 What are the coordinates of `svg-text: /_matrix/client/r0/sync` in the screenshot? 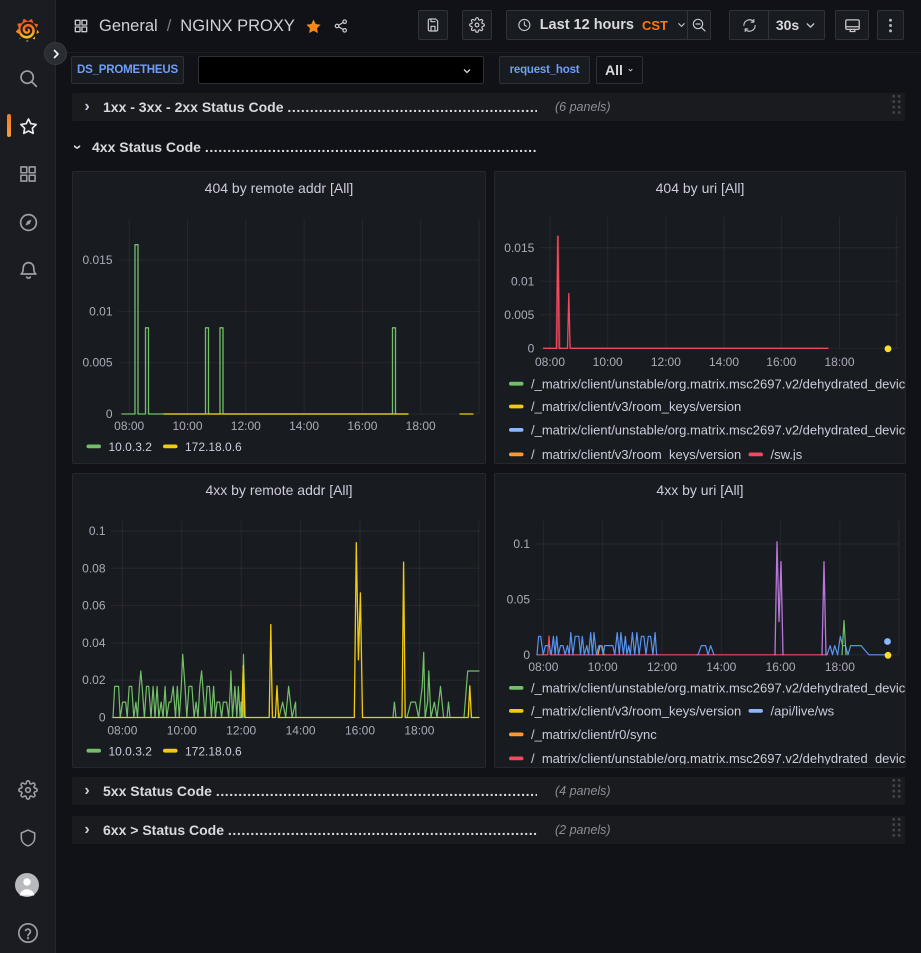 It's located at (594, 734).